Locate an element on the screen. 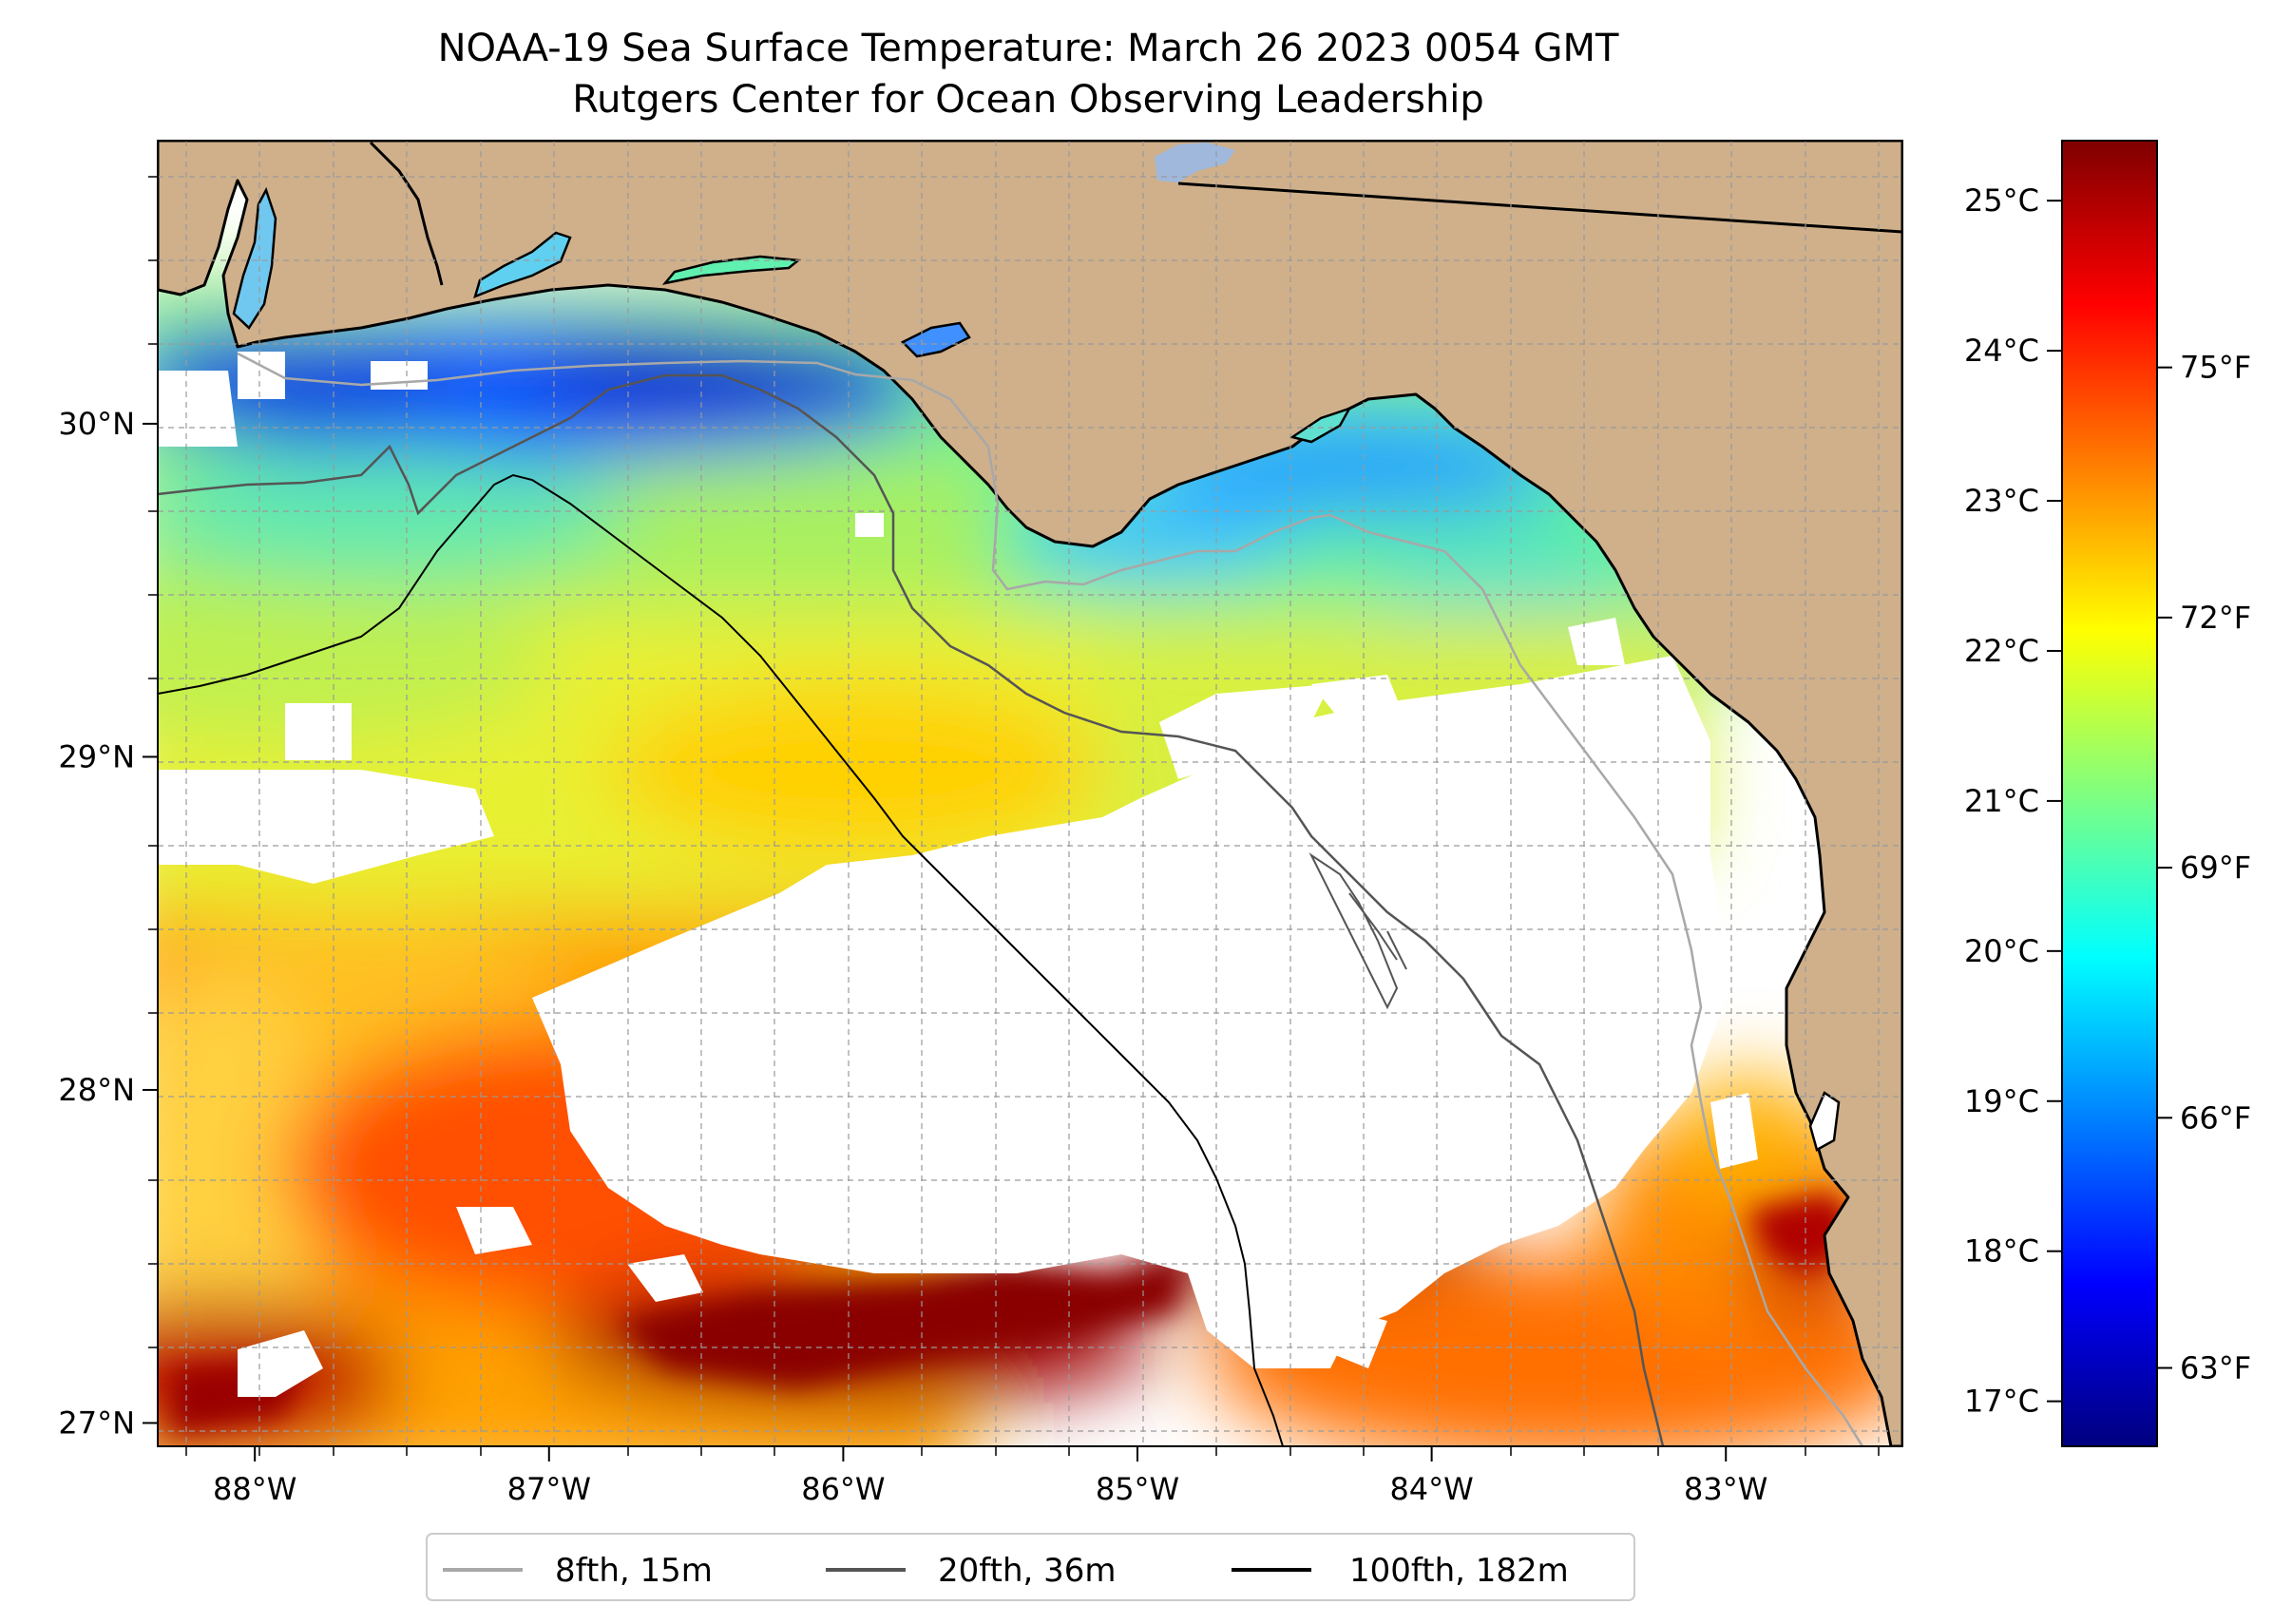  celsius-tick-label: 22°C is located at coordinates (2001, 651).